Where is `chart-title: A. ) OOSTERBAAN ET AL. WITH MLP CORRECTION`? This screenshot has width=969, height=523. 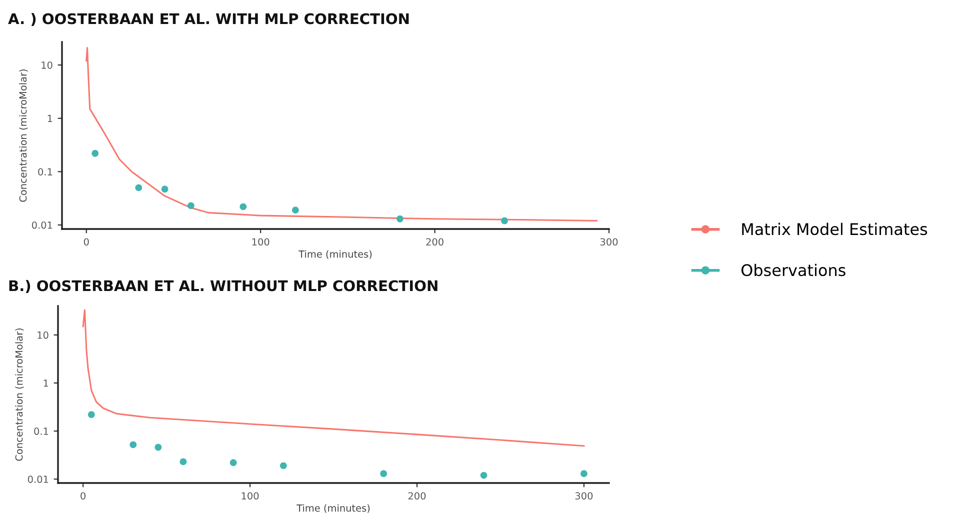
chart-title: A. ) OOSTERBAAN ET AL. WITH MLP CORRECTION is located at coordinates (208, 19).